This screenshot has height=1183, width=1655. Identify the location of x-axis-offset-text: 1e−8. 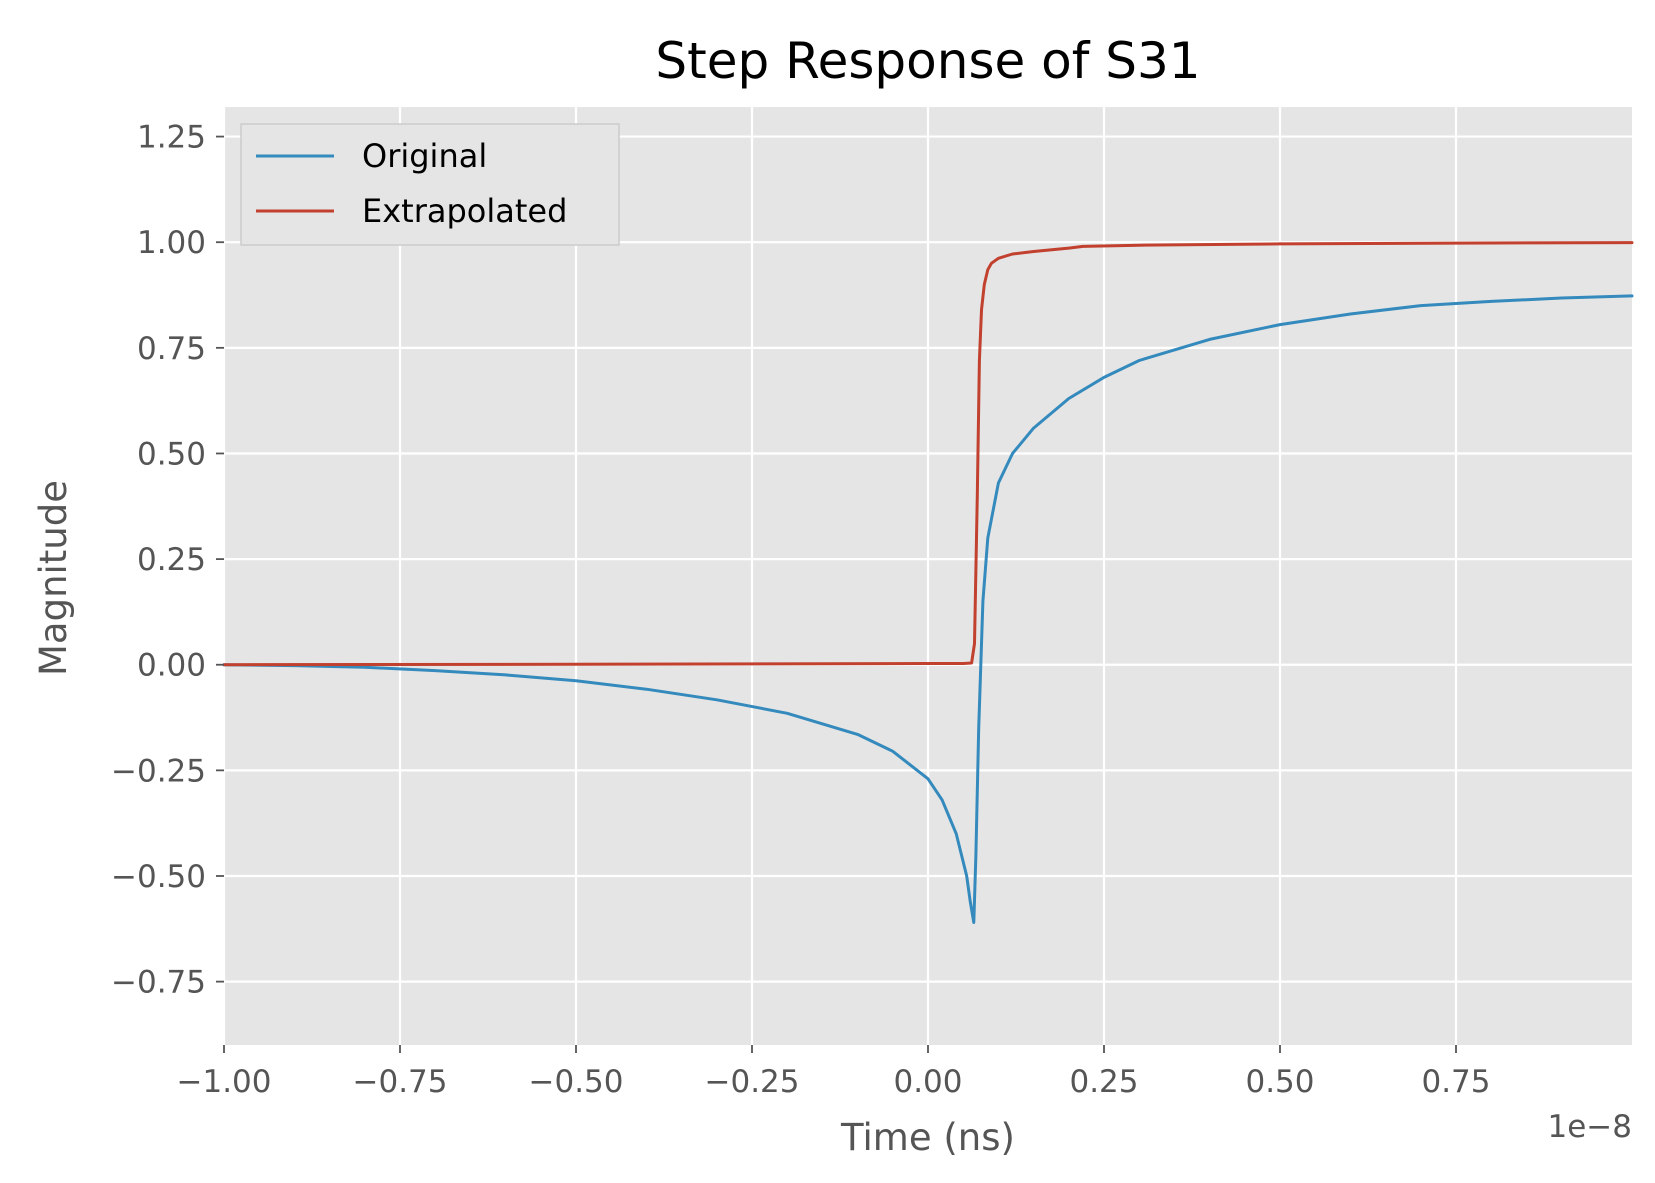
(1590, 1127).